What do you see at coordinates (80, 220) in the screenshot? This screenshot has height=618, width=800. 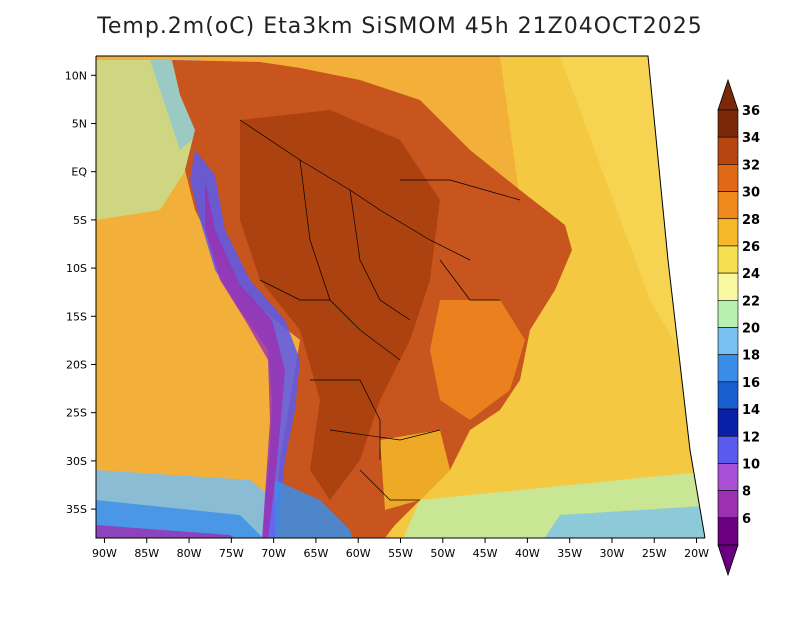 I see `lat-tick-label: 5S` at bounding box center [80, 220].